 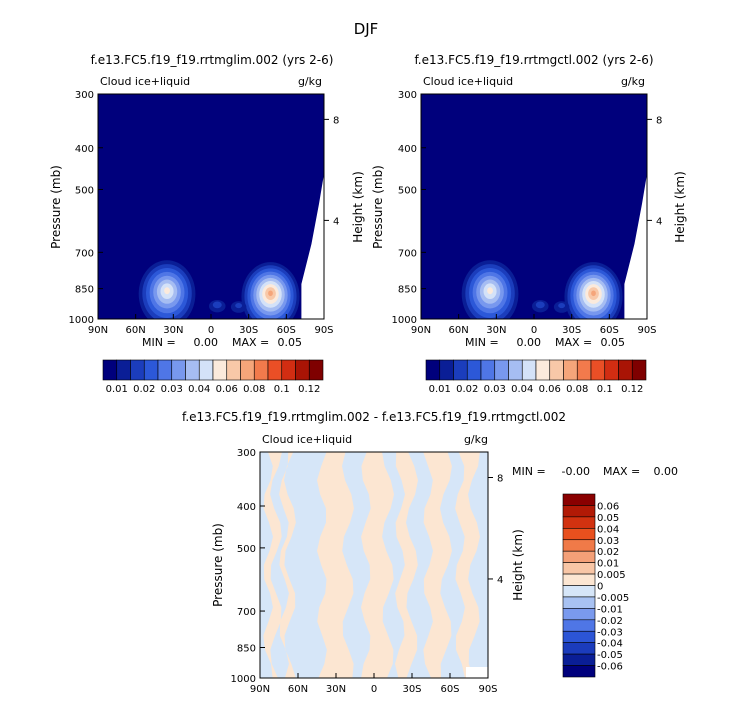 I want to click on contour-field, so click(x=375, y=565).